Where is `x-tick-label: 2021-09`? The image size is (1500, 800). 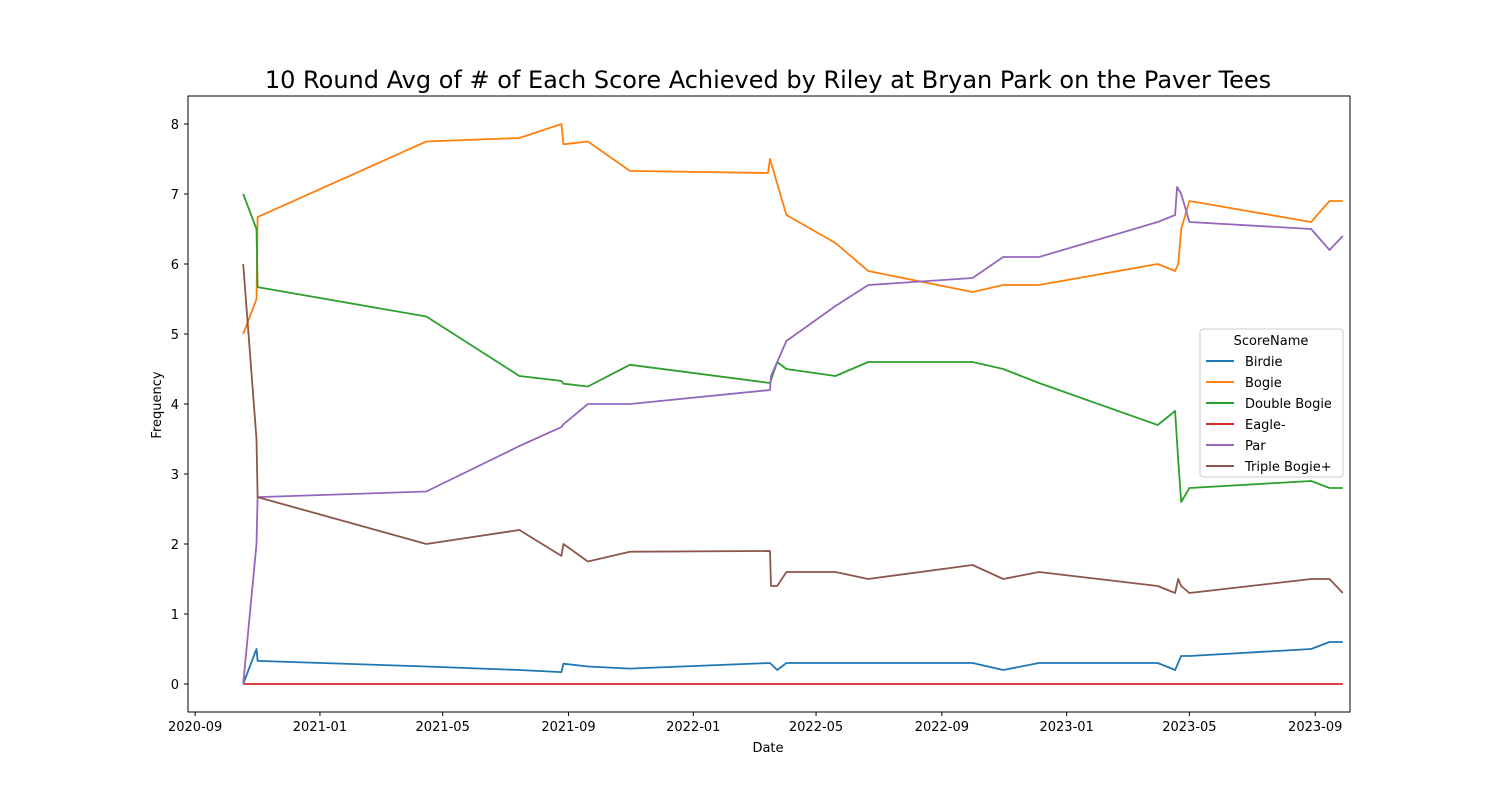 x-tick-label: 2021-09 is located at coordinates (568, 727).